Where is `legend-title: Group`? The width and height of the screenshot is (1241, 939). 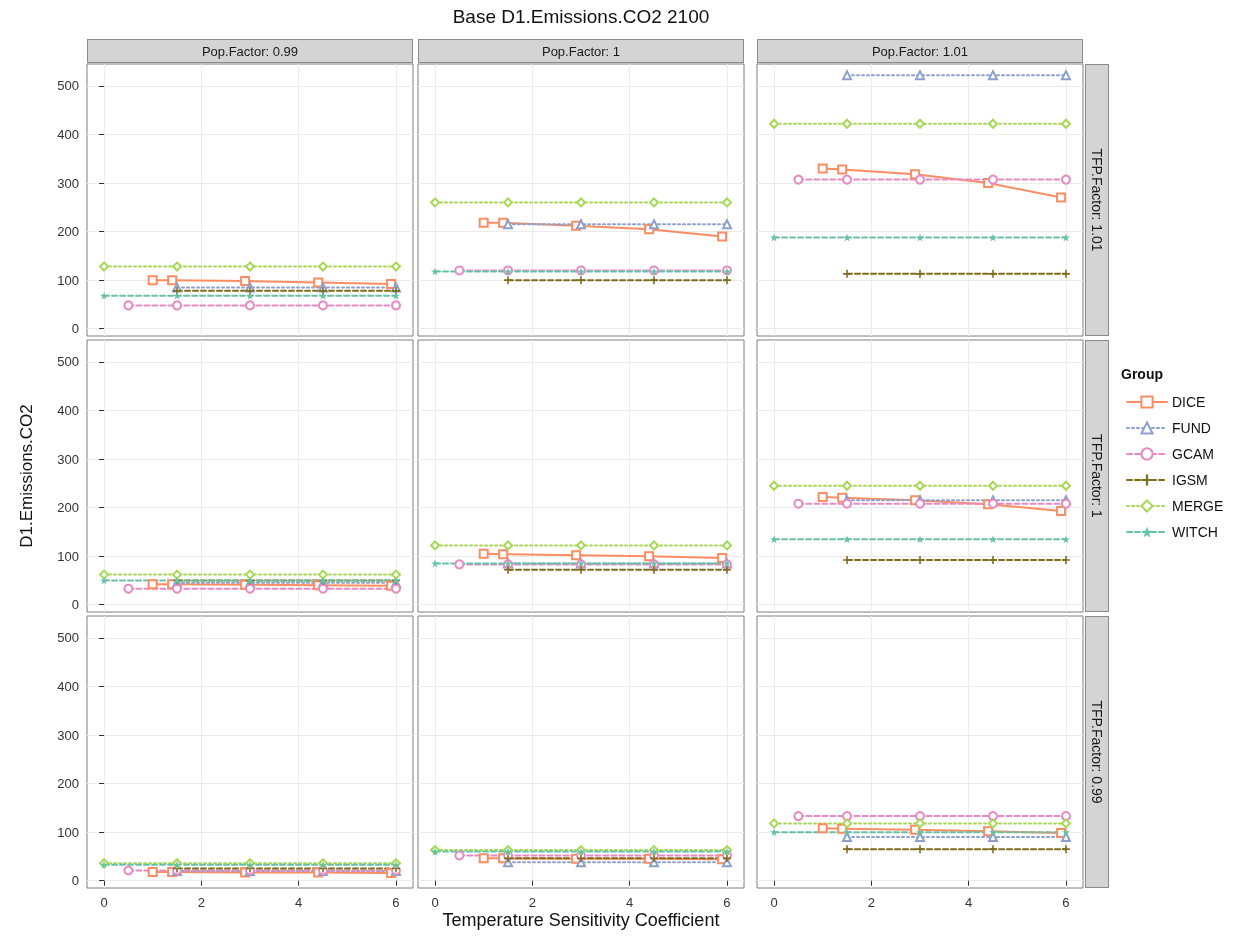
legend-title: Group is located at coordinates (1142, 374).